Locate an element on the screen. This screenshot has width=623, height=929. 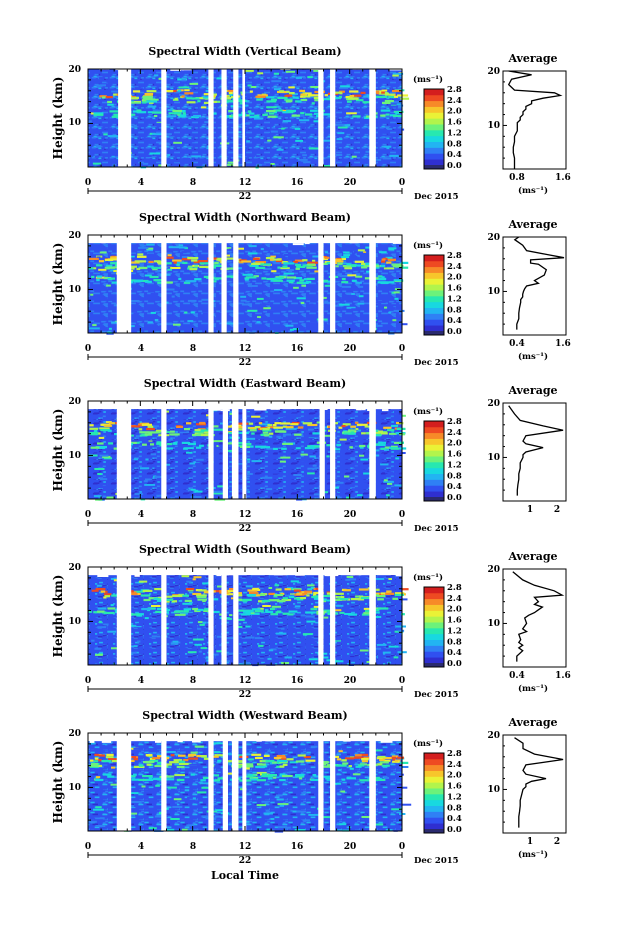
profile-line is located at coordinates (538, 616).